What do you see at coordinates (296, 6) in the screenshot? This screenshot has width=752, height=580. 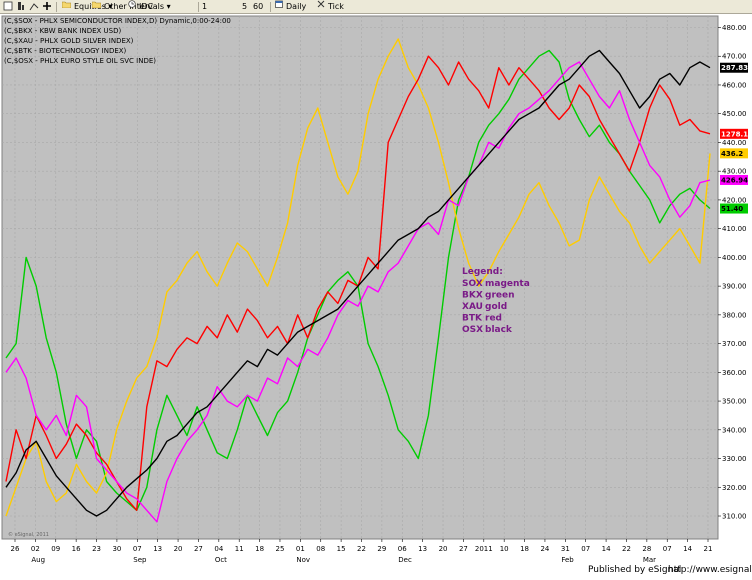 I see `toolbar-item-label: Daily` at bounding box center [296, 6].